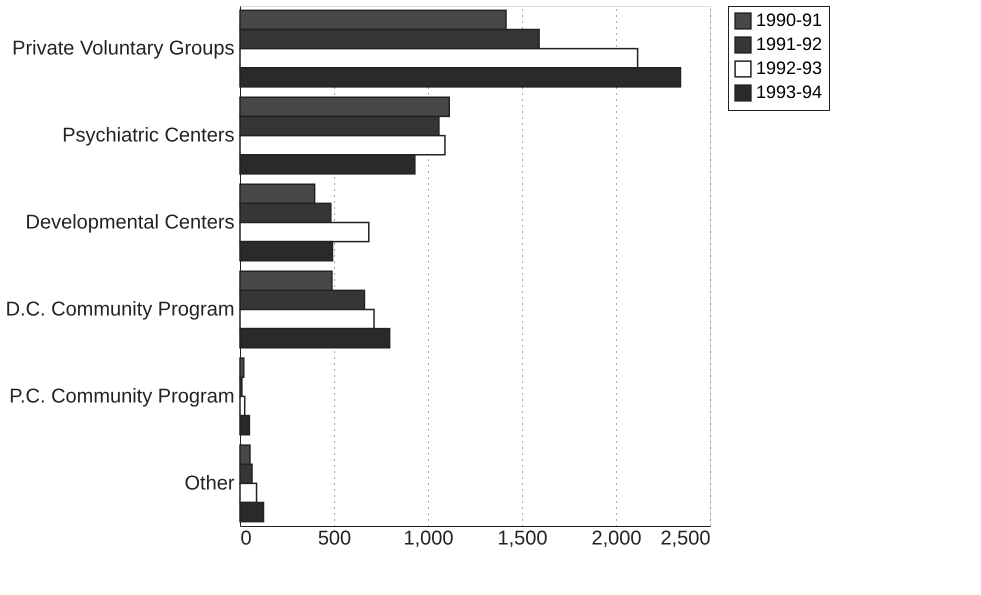 This screenshot has height=595, width=981. Describe the element at coordinates (335, 539) in the screenshot. I see `x-tick-label: 500` at that location.